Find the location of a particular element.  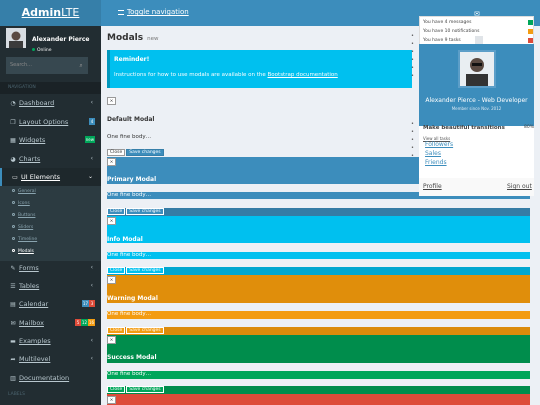

page-title: Modals new is located at coordinates (133, 38).